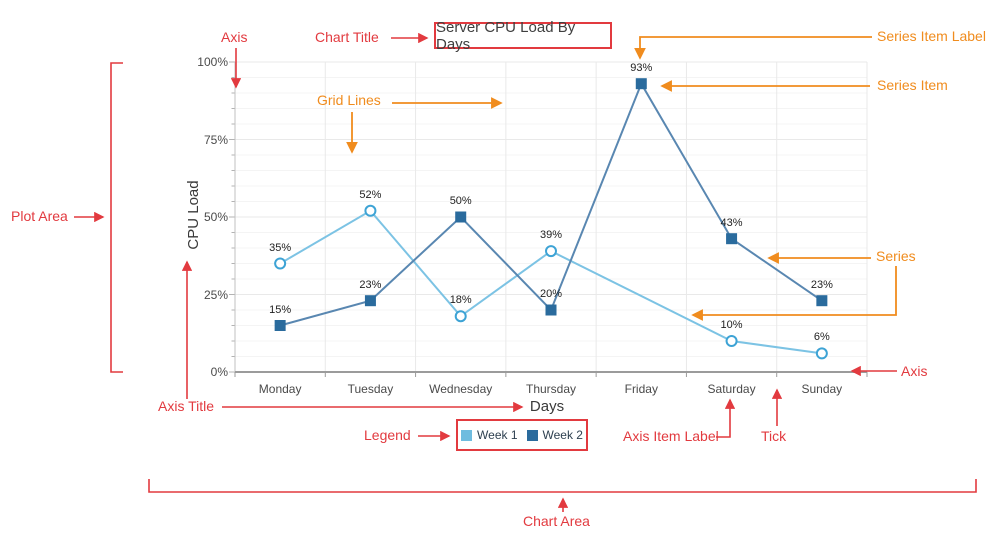 The image size is (990, 545). Describe the element at coordinates (794, 293) in the screenshot. I see `annotation-series-arrow-week1` at that location.